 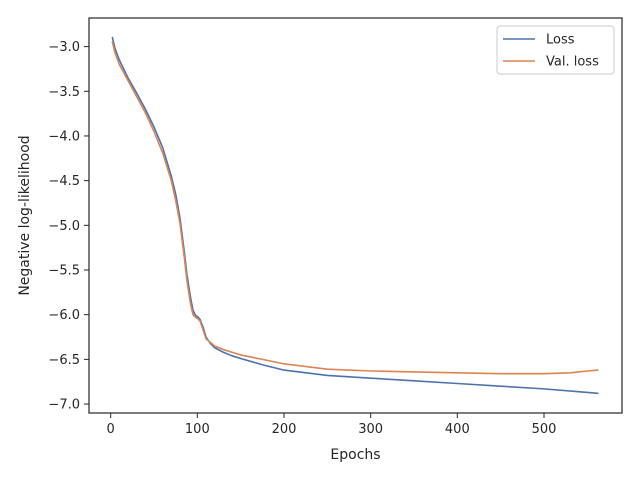 I want to click on y-tick-label: −7.0, so click(x=64, y=405).